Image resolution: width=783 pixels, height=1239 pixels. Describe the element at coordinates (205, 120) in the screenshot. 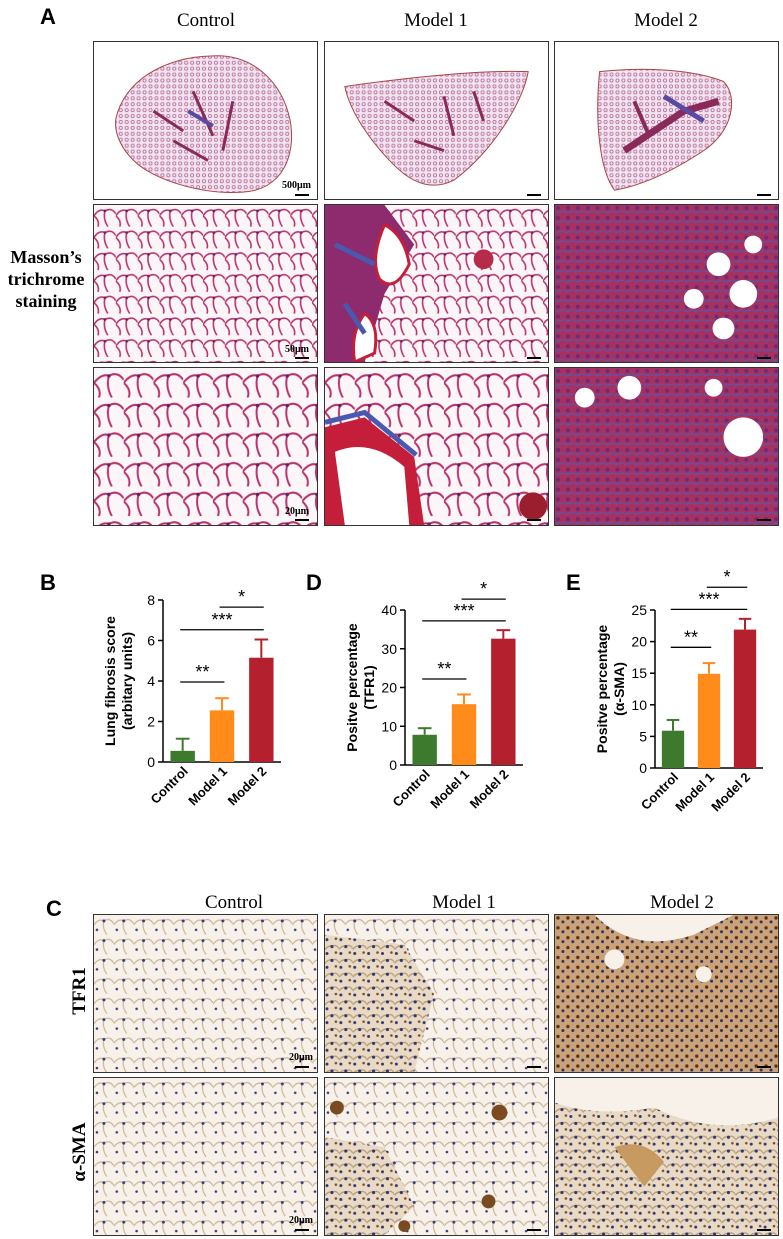

I see `masson-lobe-control` at that location.